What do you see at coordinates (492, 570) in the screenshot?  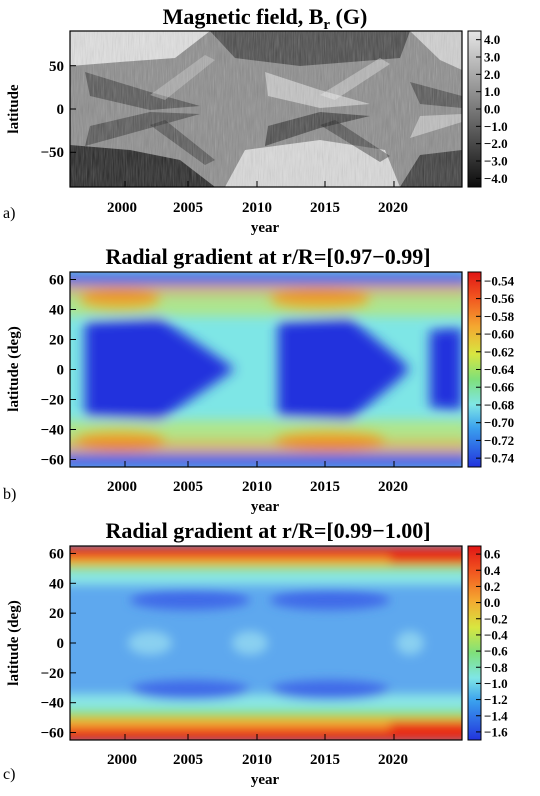 I see `panel-c-colorbar-tick-label: 0.4` at bounding box center [492, 570].